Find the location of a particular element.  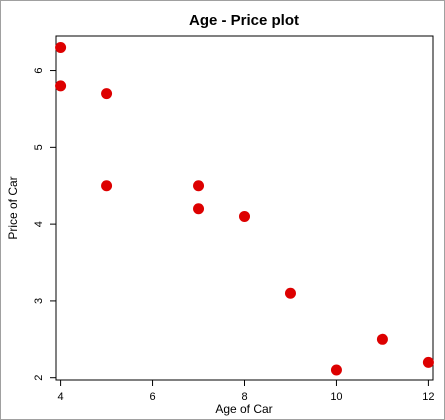

y-tick-label: 3 is located at coordinates (39, 301).